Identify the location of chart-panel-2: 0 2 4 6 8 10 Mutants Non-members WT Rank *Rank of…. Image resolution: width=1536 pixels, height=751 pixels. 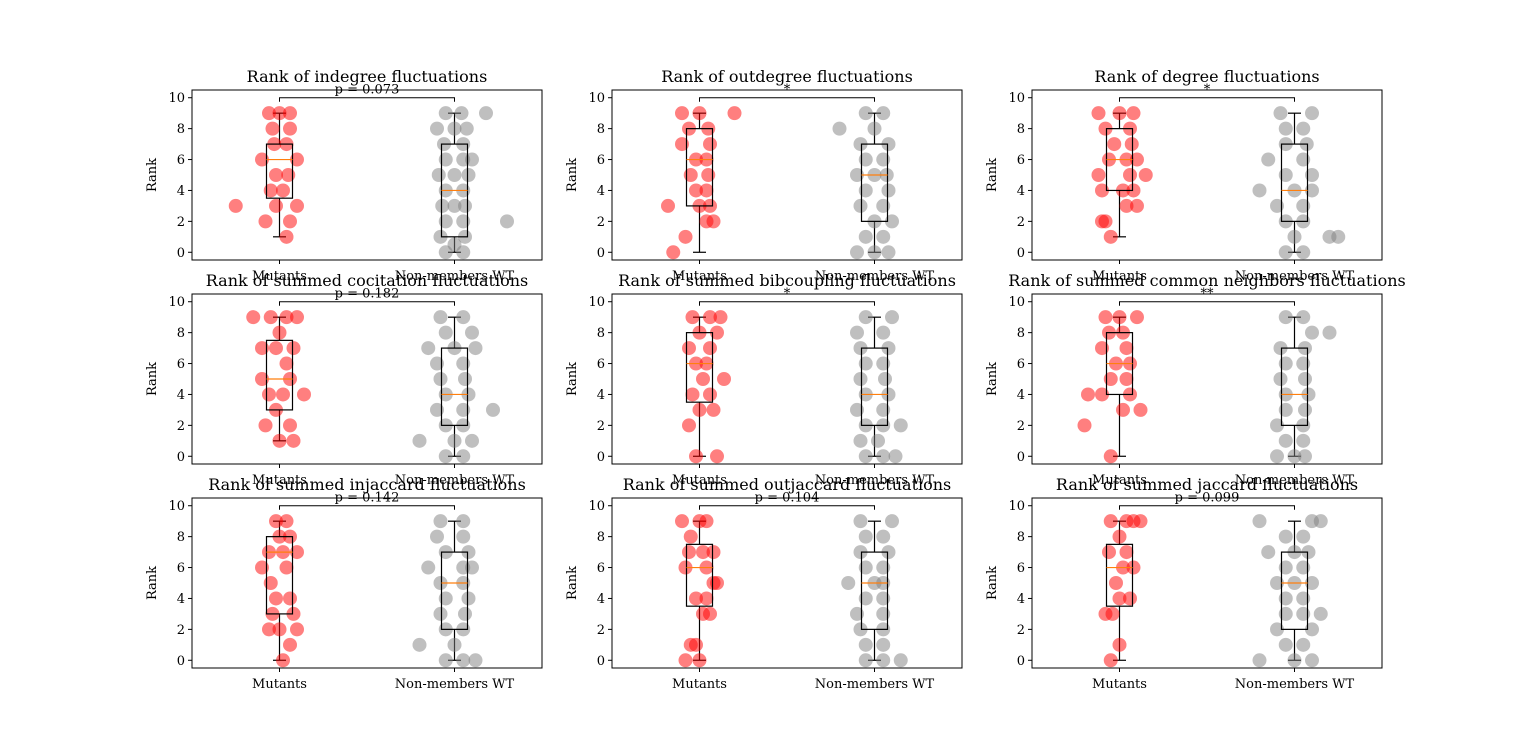
(764, 175).